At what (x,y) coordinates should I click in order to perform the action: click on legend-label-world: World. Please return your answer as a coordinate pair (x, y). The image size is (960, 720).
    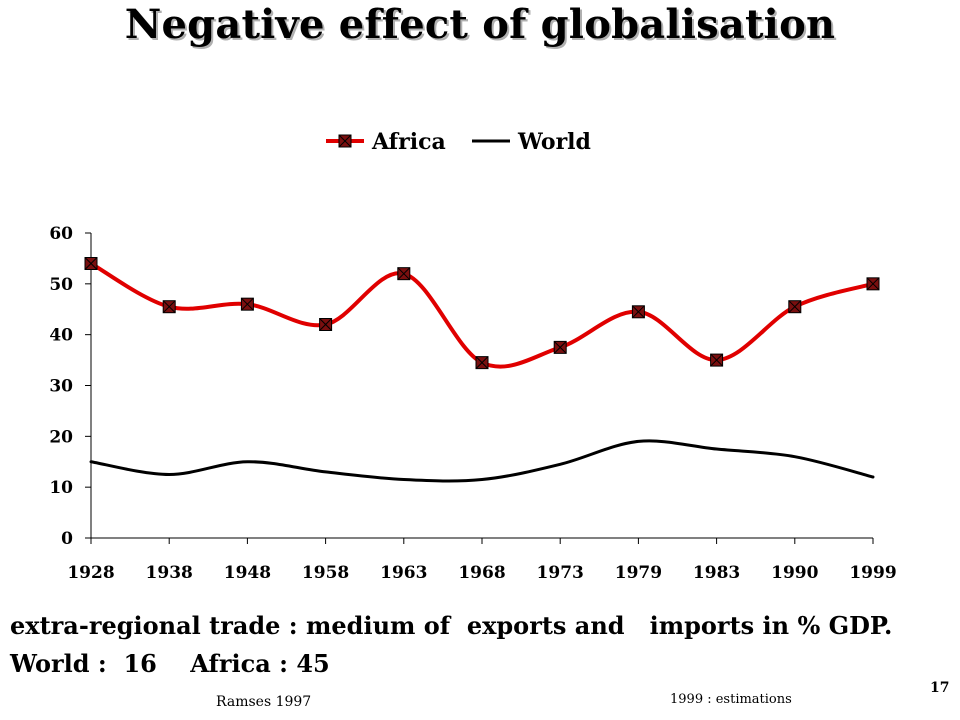
    Looking at the image, I should click on (554, 142).